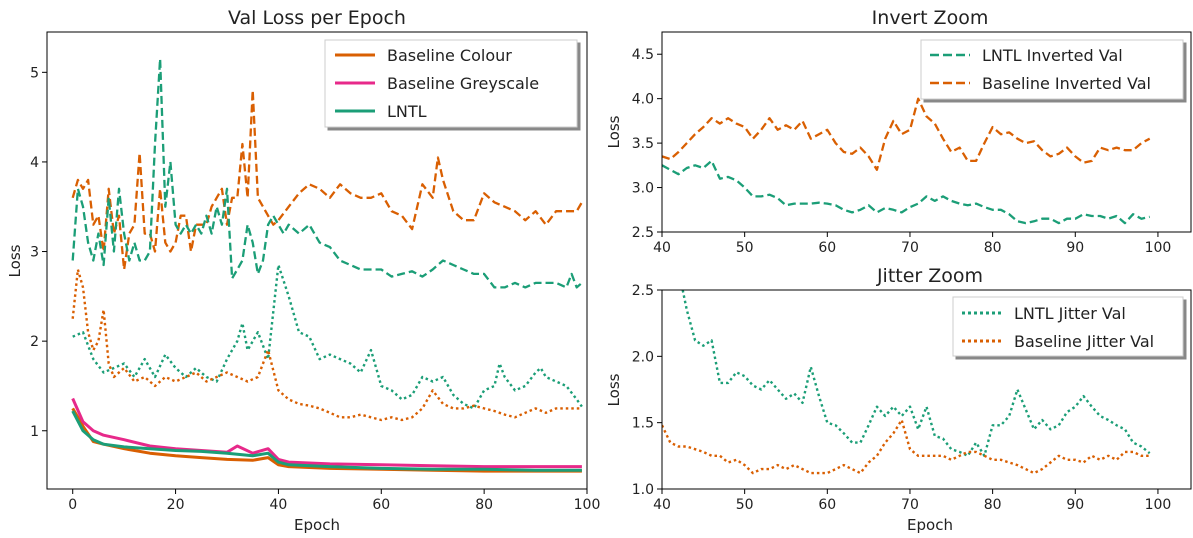 The height and width of the screenshot is (538, 1193). What do you see at coordinates (643, 357) in the screenshot?
I see `y-tick-label: 2.0` at bounding box center [643, 357].